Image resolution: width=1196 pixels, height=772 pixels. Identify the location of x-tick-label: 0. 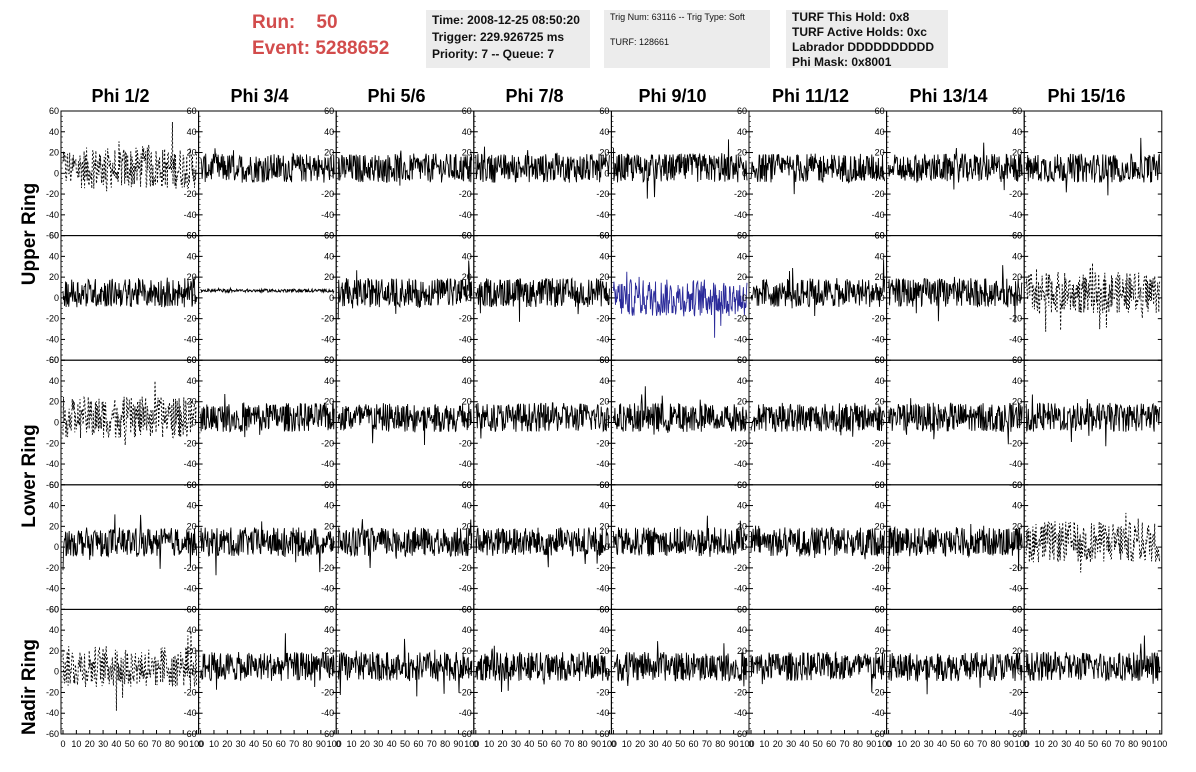
(475, 744).